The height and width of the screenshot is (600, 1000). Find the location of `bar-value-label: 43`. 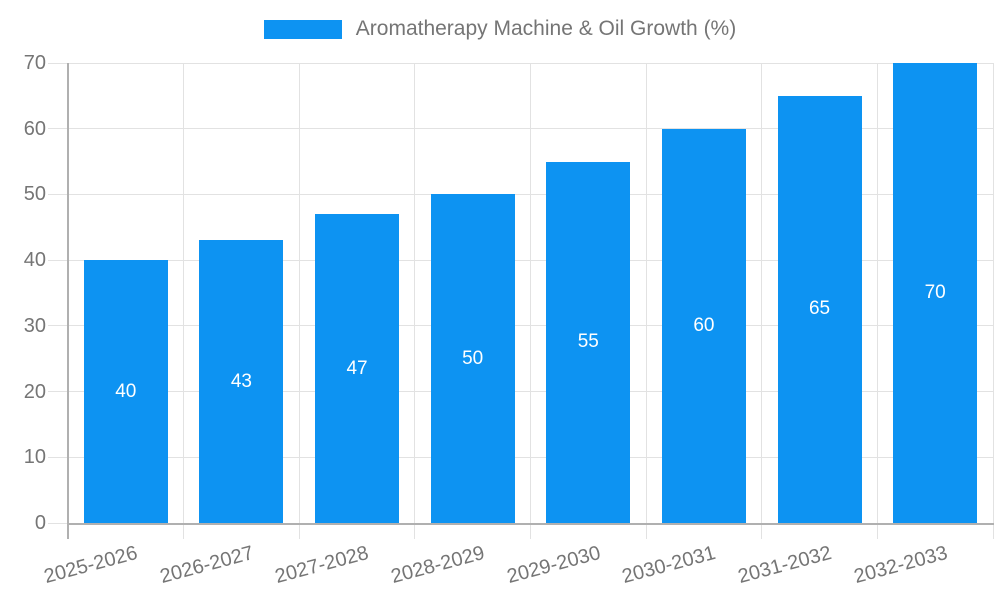

bar-value-label: 43 is located at coordinates (241, 381).